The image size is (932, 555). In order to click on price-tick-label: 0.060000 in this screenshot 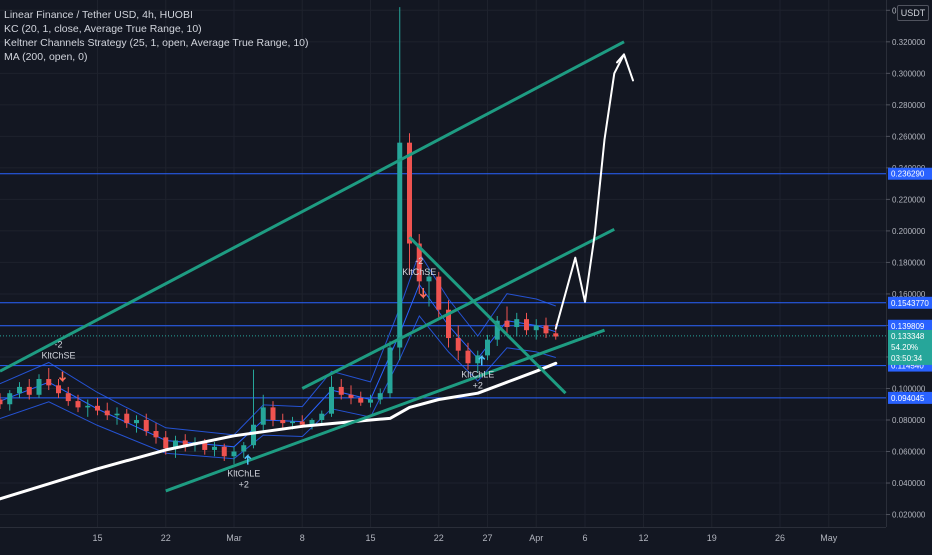, I will do `click(909, 452)`.